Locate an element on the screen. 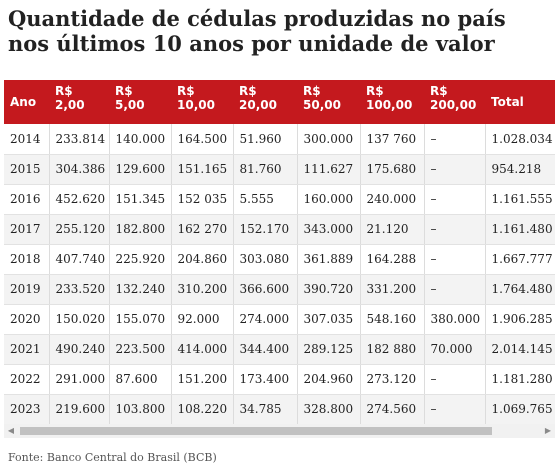  table-cell: 307.035 is located at coordinates (329, 319).